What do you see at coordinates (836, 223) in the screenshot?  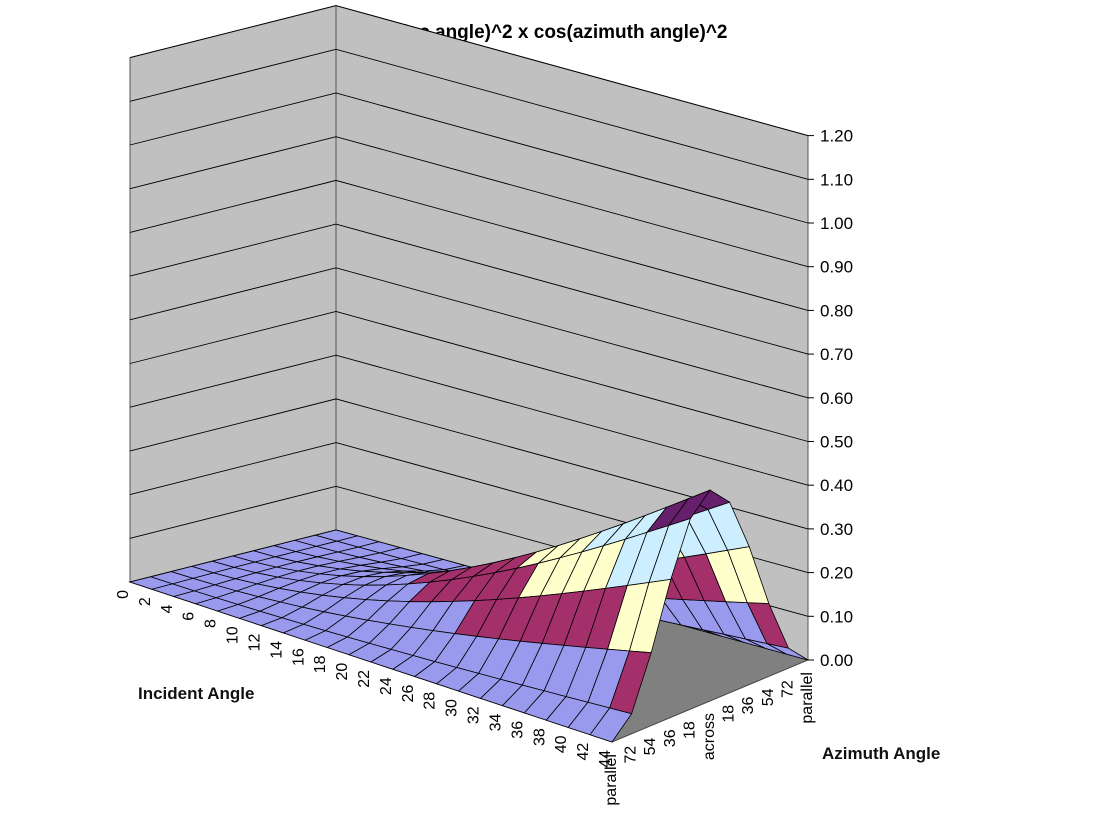 I see `z-tick-label: 1.00` at bounding box center [836, 223].